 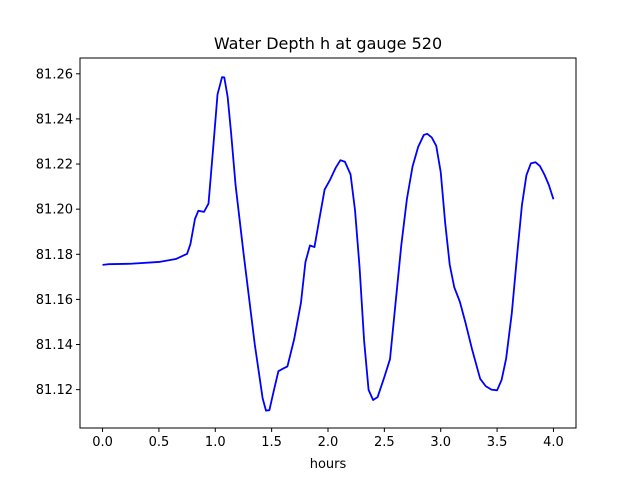 What do you see at coordinates (54, 210) in the screenshot?
I see `y-tick-label: 81.20` at bounding box center [54, 210].